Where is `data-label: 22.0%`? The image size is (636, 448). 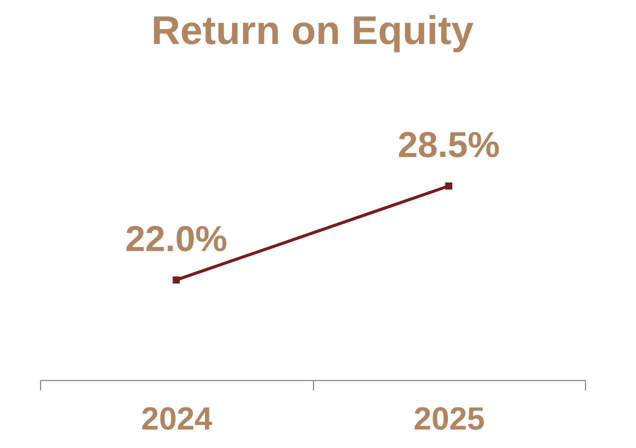
data-label: 22.0% is located at coordinates (176, 238).